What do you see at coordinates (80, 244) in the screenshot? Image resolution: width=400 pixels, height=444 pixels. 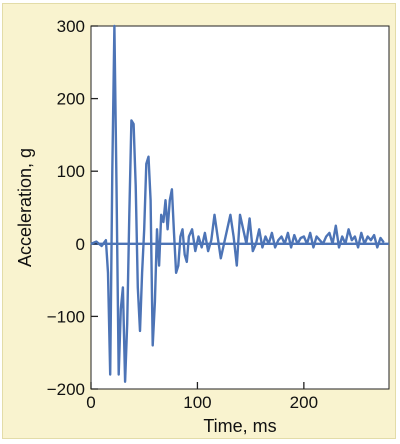 I see `y-tick-label: 0` at bounding box center [80, 244].